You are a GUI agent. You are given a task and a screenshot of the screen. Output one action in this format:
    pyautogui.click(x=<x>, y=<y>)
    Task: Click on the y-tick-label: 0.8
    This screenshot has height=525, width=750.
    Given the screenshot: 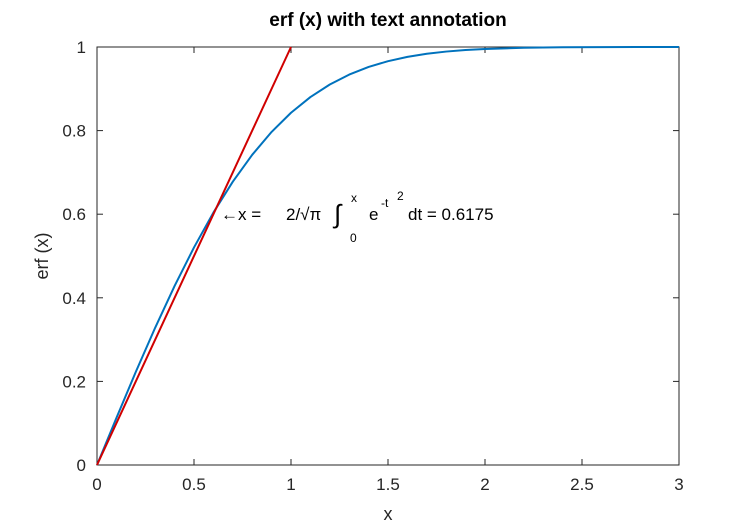 What is the action you would take?
    pyautogui.click(x=74, y=131)
    